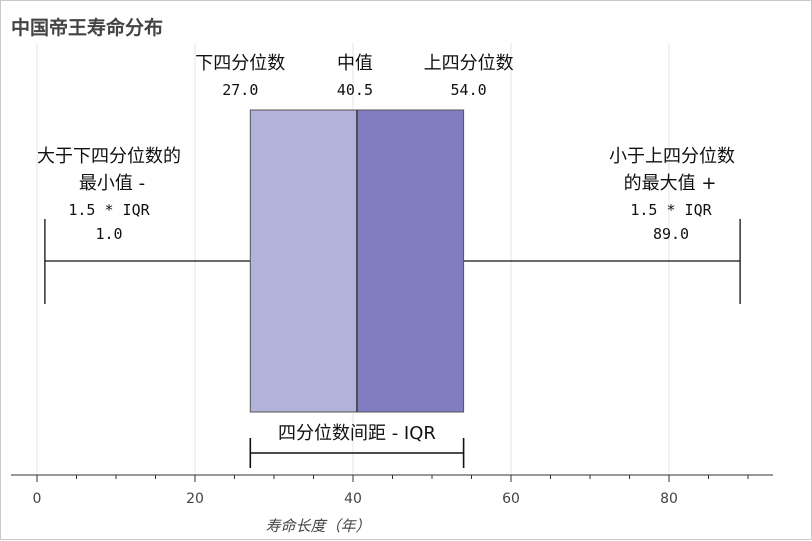  I want to click on upper-whisker-label: 小于上四分位数, so click(672, 156).